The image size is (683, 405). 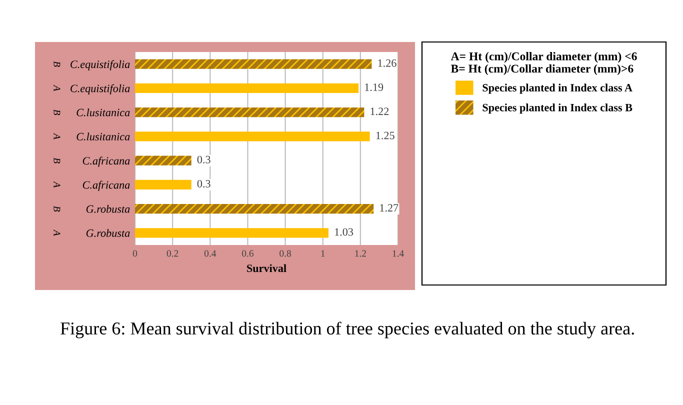 I want to click on caption: Figure 6: Mean survival distribution of tree species evaluated on the study area., so click(x=347, y=330).